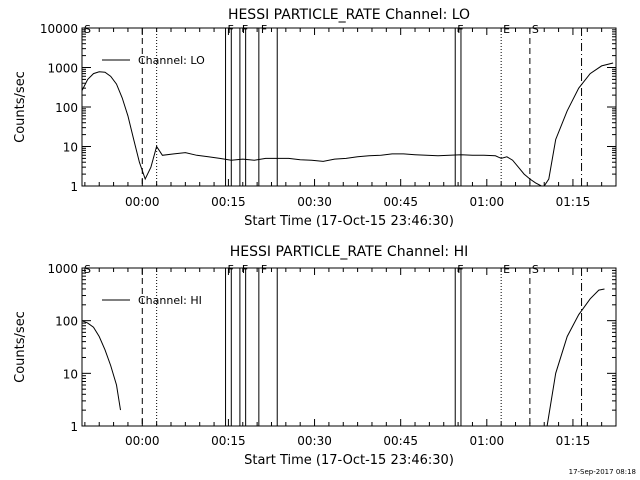 The image size is (640, 480). What do you see at coordinates (602, 472) in the screenshot?
I see `footer-timestamp: 17-Sep-2017 08:18` at bounding box center [602, 472].